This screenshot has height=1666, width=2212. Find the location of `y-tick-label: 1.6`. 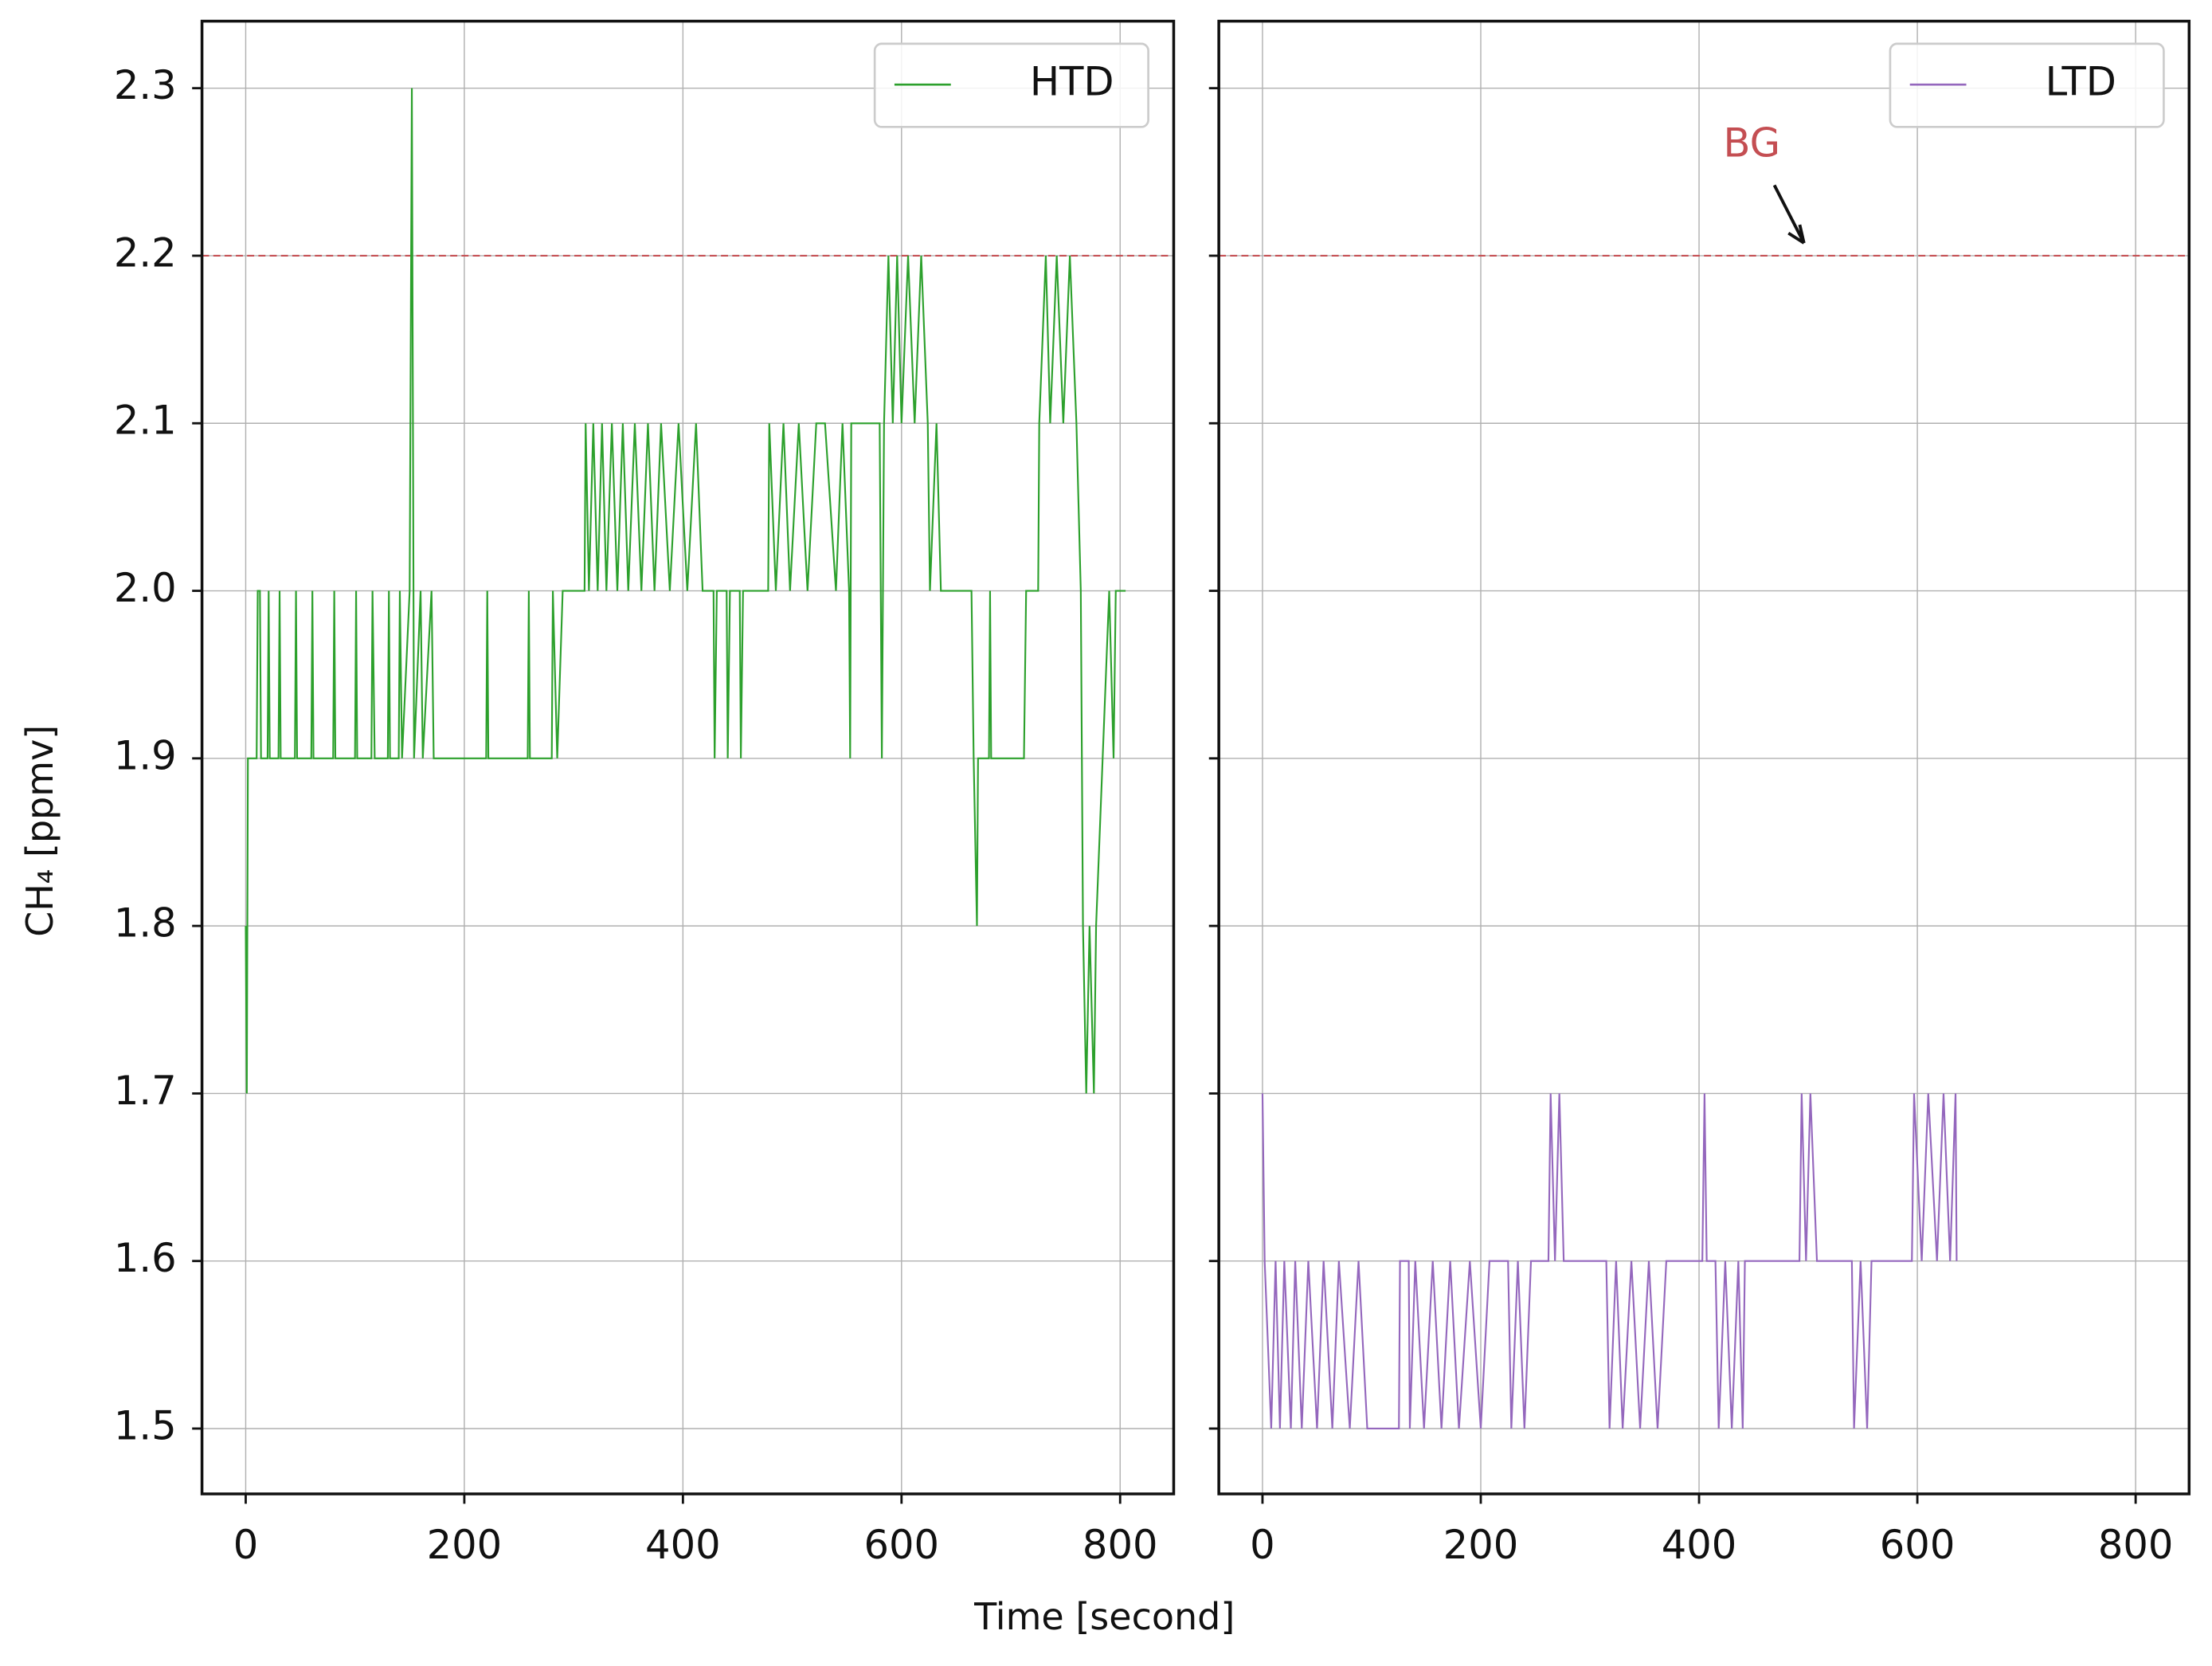

y-tick-label: 1.6 is located at coordinates (145, 1258).